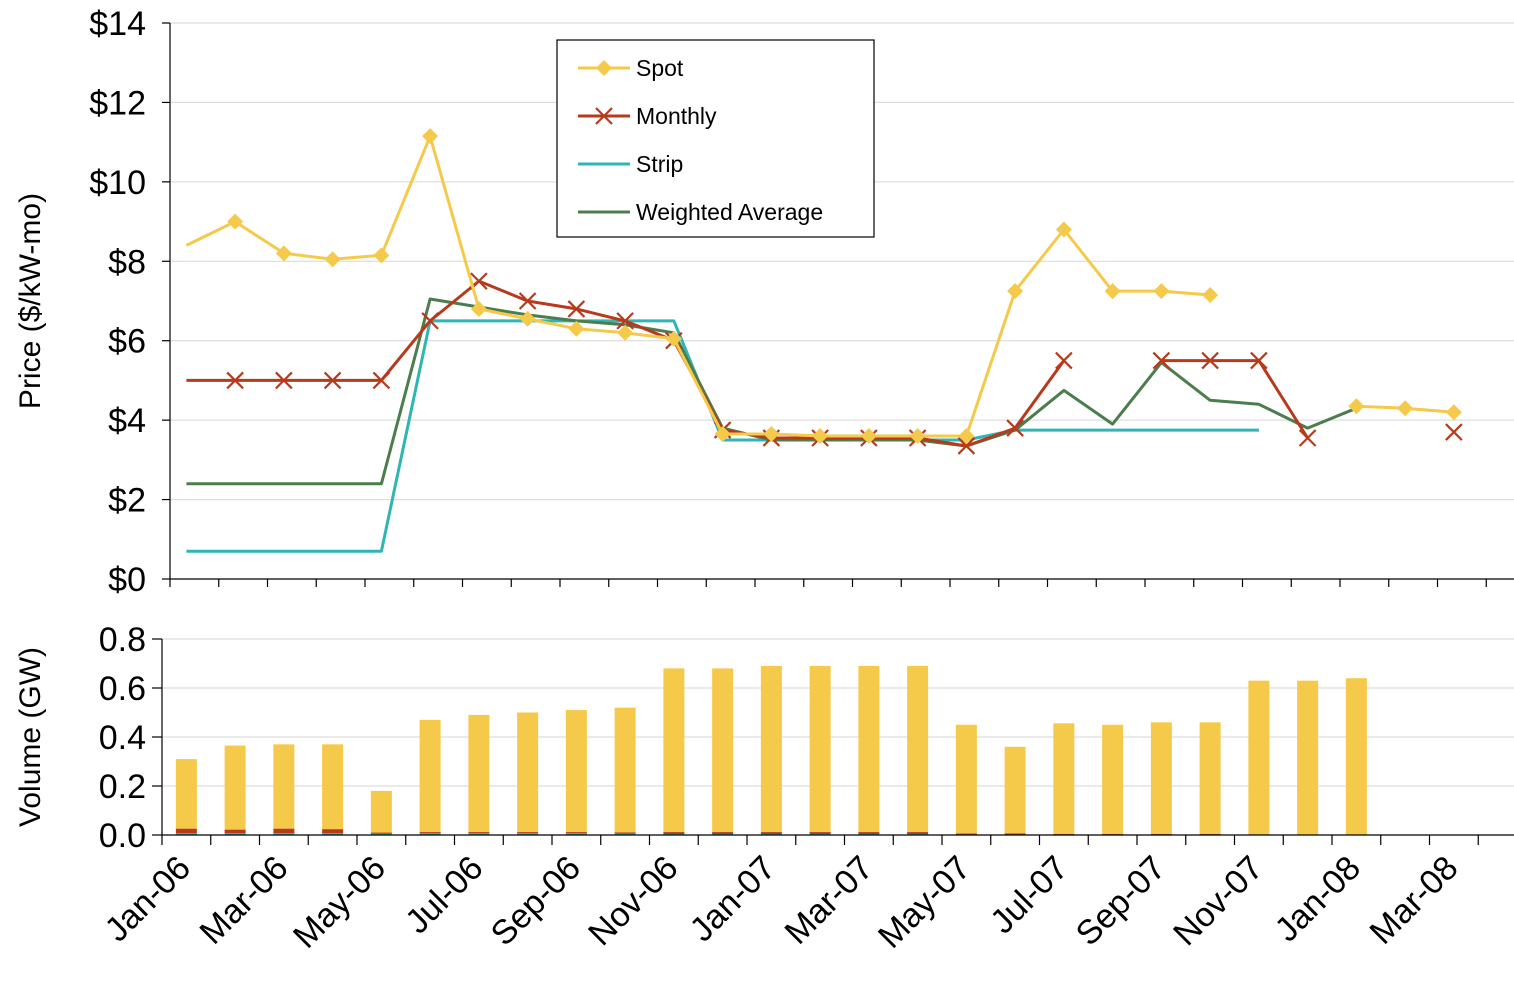  I want to click on x-tick-label: Sep-06, so click(536, 901).